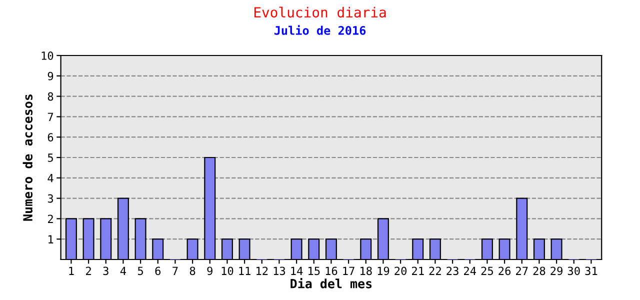 The height and width of the screenshot is (300, 640). What do you see at coordinates (88, 270) in the screenshot?
I see `x-tick-label: 2` at bounding box center [88, 270].